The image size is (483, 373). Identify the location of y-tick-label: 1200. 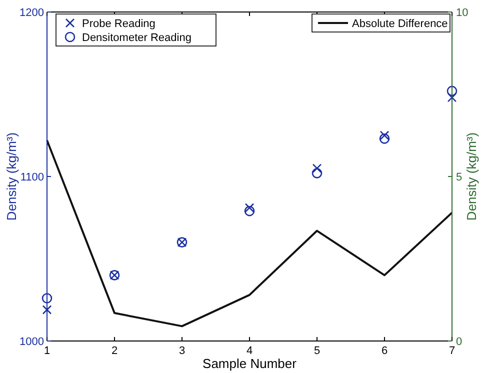
(32, 13).